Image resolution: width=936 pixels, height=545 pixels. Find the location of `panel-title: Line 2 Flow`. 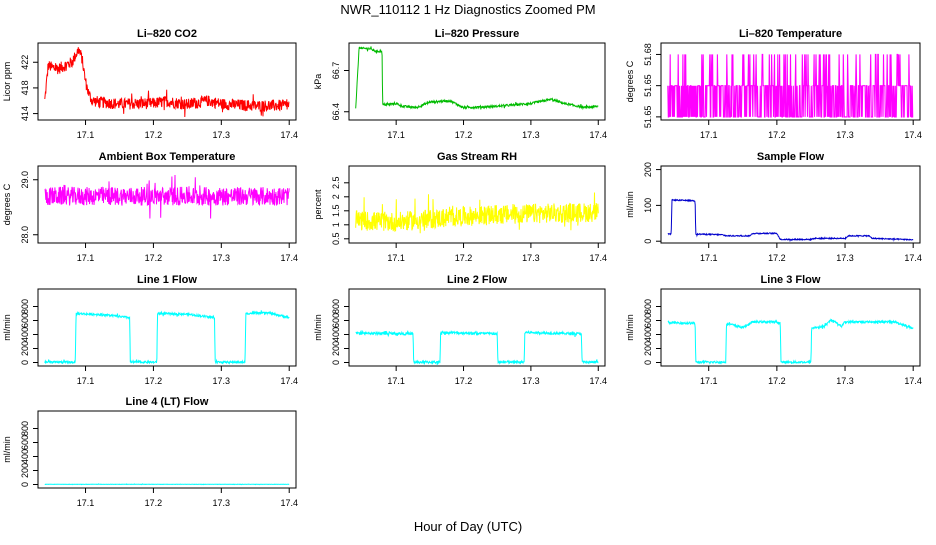

panel-title: Line 2 Flow is located at coordinates (477, 280).